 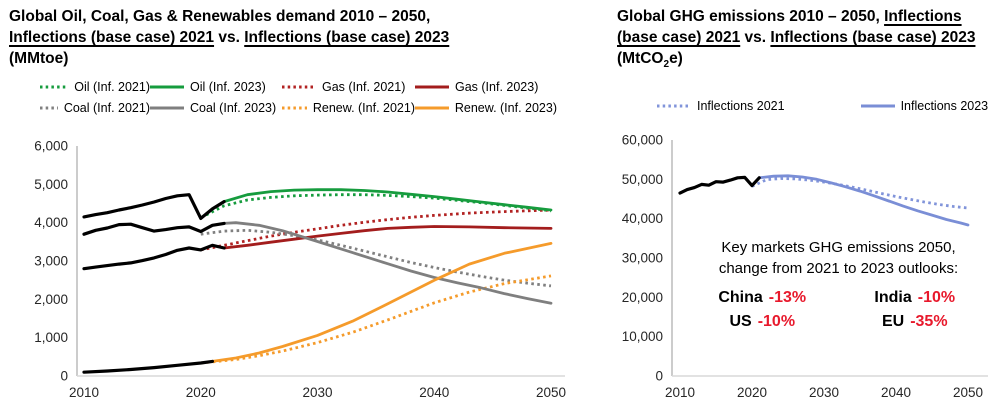 What do you see at coordinates (51, 299) in the screenshot?
I see `demand-ytick-label: 2,000` at bounding box center [51, 299].